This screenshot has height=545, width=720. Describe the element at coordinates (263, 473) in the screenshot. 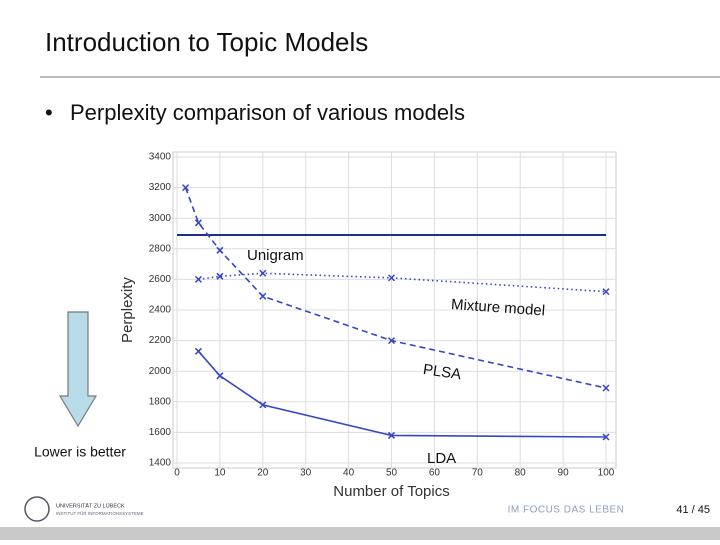

I see `x-tick-label: 20` at that location.